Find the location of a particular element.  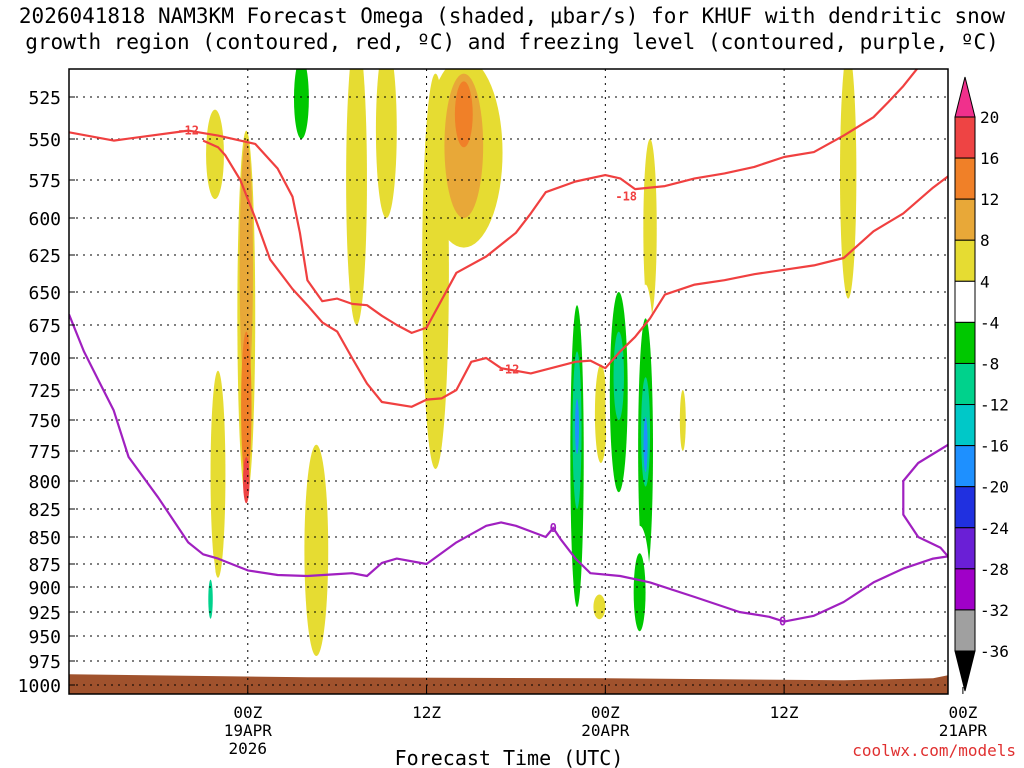

y-tick-label: 825 is located at coordinates (44, 510).